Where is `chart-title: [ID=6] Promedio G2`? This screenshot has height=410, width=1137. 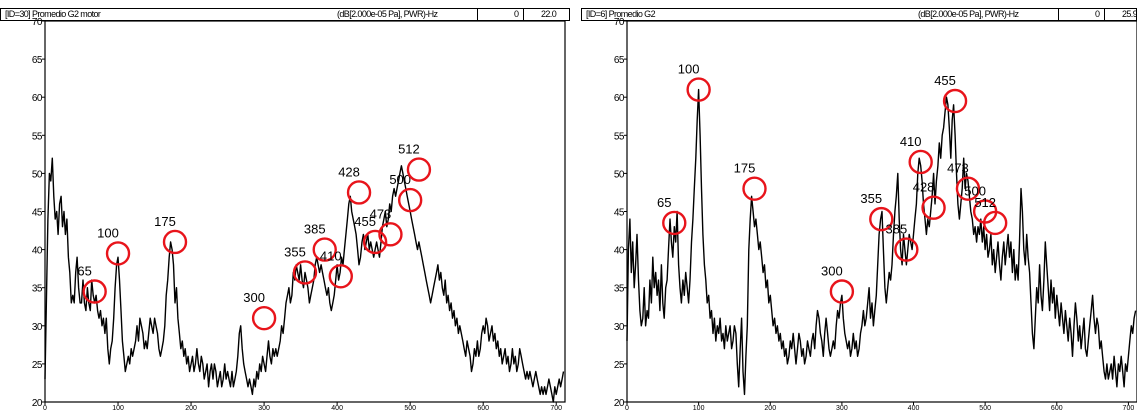
chart-title: [ID=6] Promedio G2 is located at coordinates (621, 14).